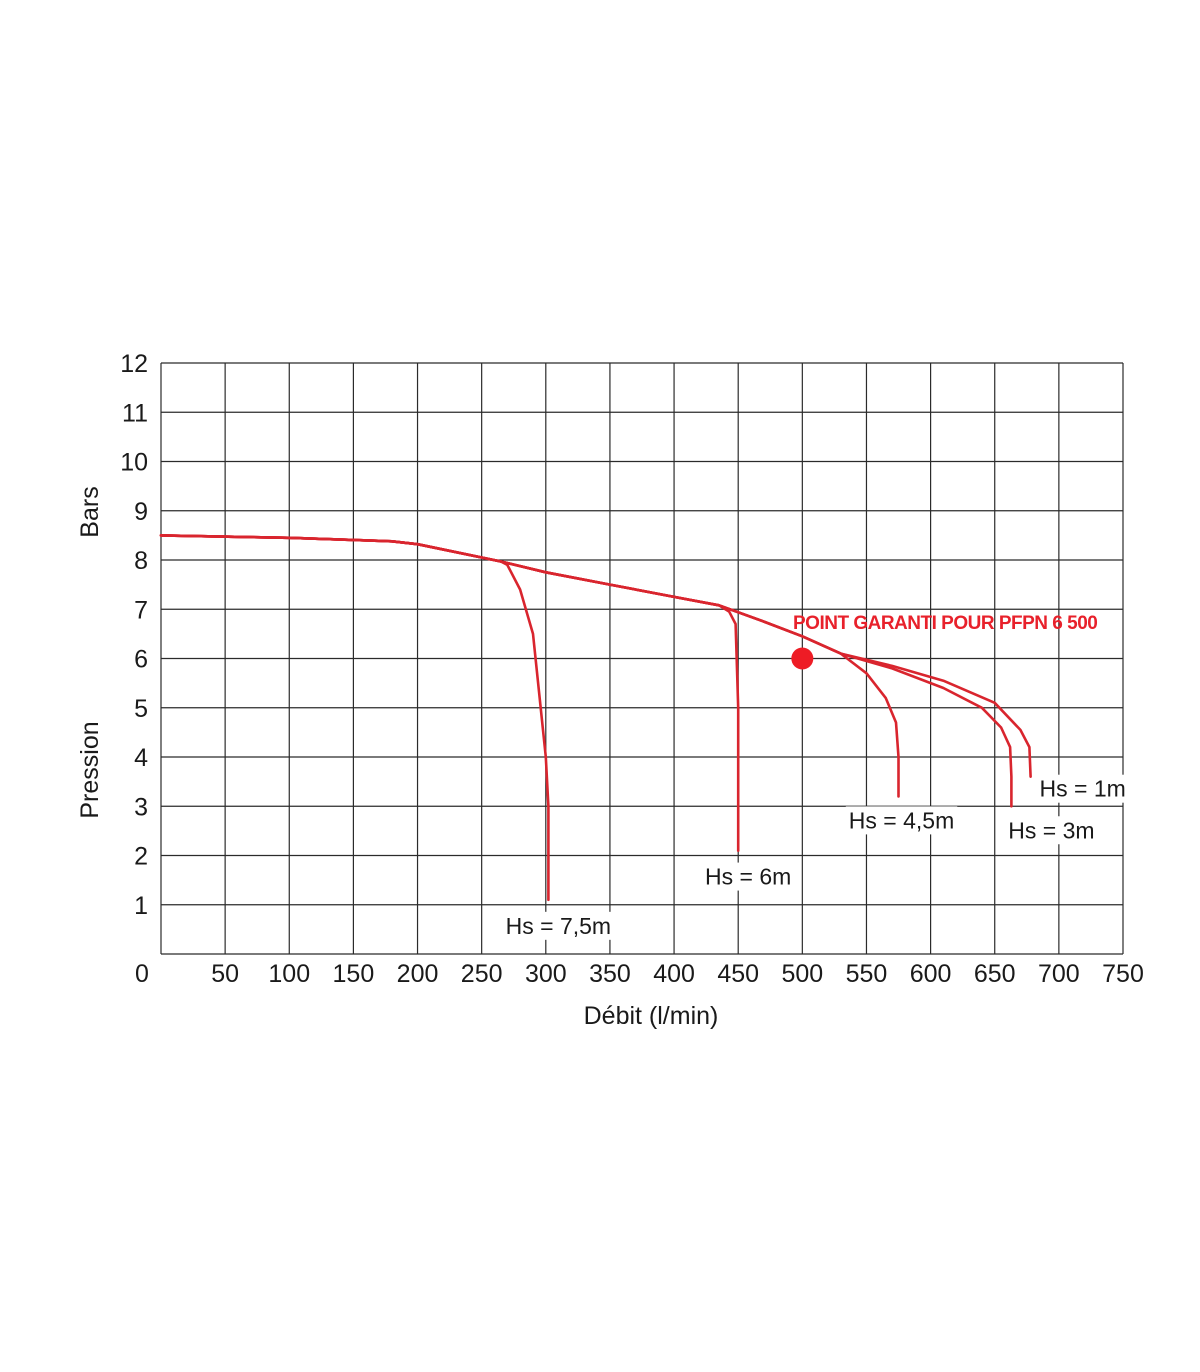 Image resolution: width=1200 pixels, height=1372 pixels. What do you see at coordinates (141, 857) in the screenshot?
I see `y-tick-label: 2` at bounding box center [141, 857].